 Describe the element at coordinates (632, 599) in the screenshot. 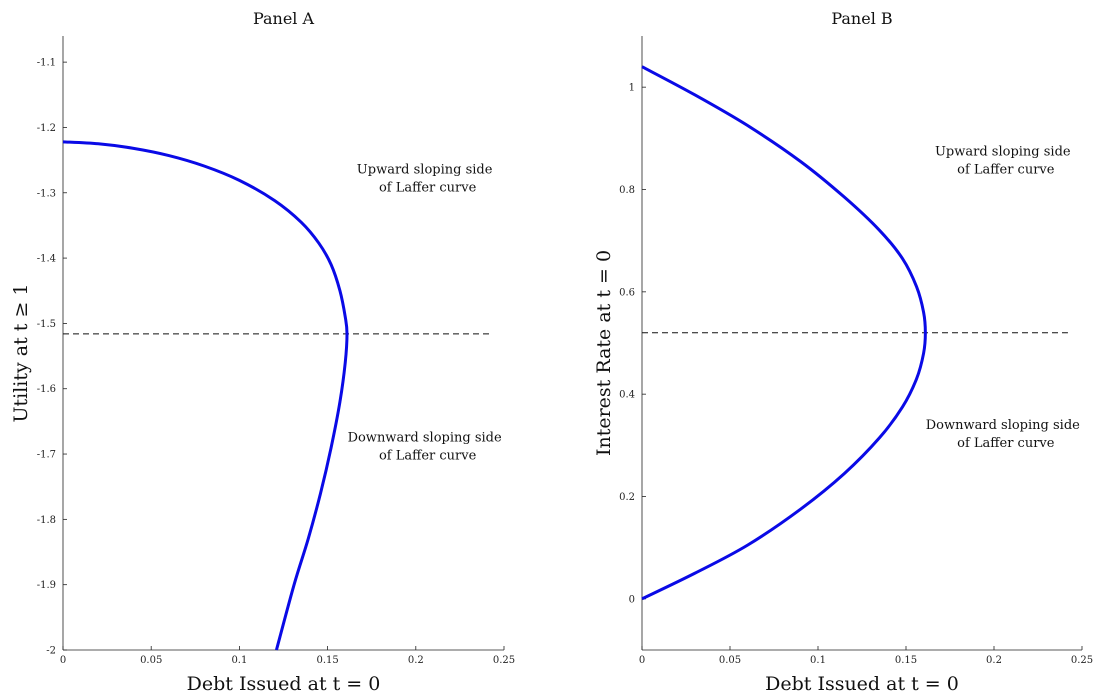

I see `y-tick-label: 0` at that location.